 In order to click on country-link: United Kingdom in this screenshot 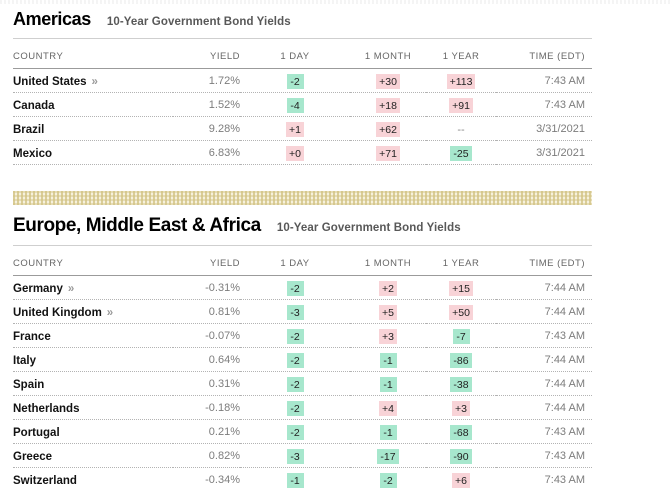, I will do `click(57, 312)`.